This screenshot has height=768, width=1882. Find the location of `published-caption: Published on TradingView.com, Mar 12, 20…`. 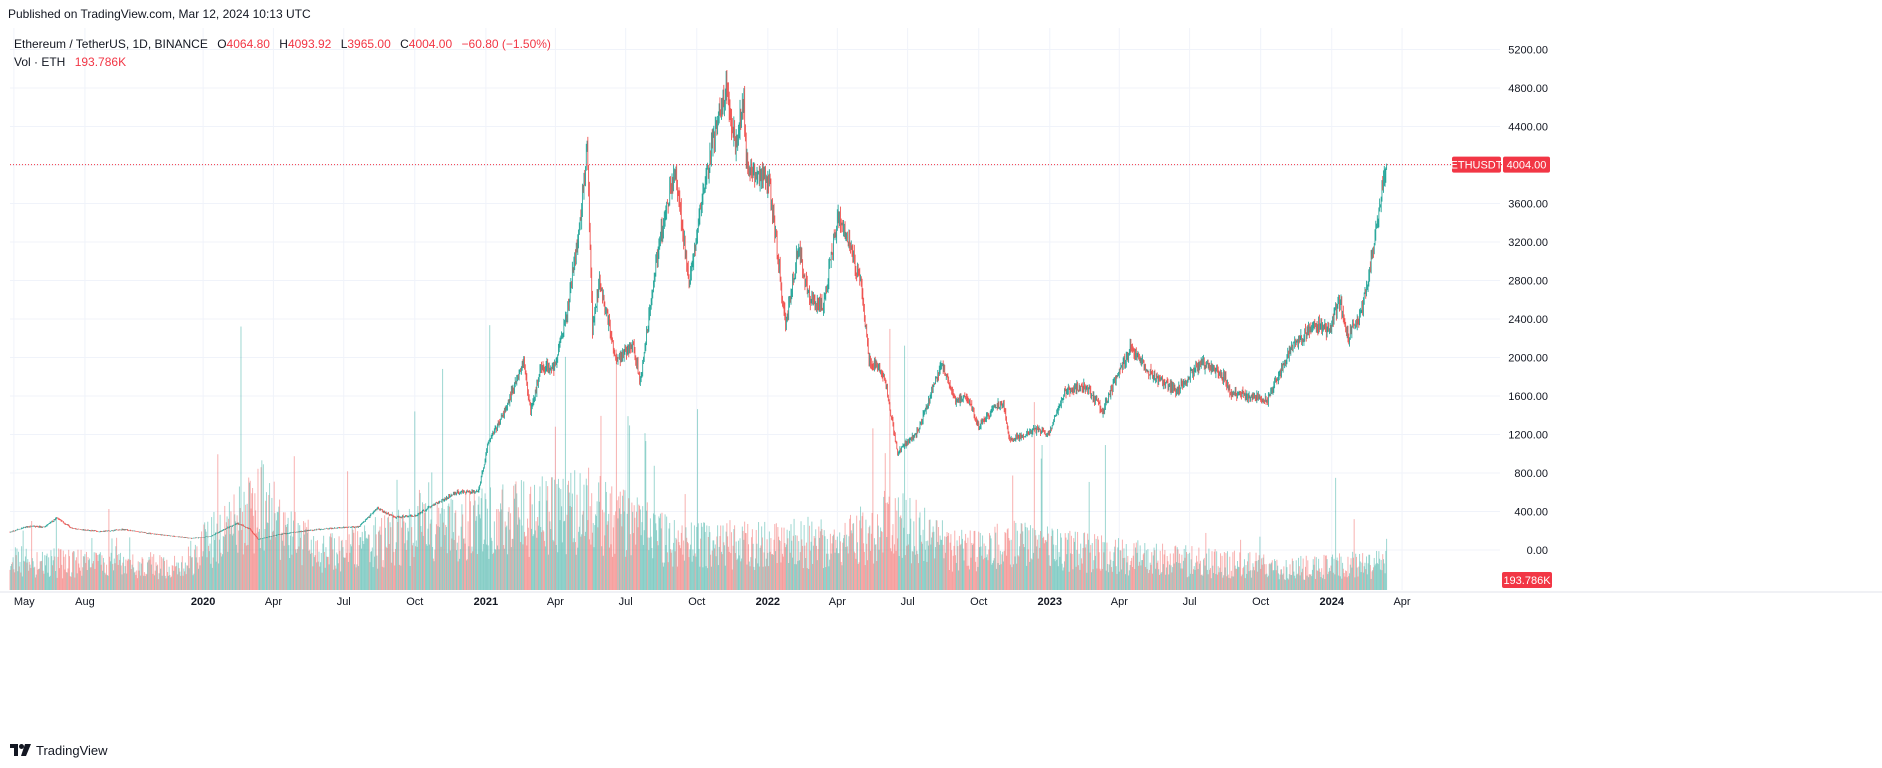

published-caption: Published on TradingView.com, Mar 12, 20… is located at coordinates (159, 14).